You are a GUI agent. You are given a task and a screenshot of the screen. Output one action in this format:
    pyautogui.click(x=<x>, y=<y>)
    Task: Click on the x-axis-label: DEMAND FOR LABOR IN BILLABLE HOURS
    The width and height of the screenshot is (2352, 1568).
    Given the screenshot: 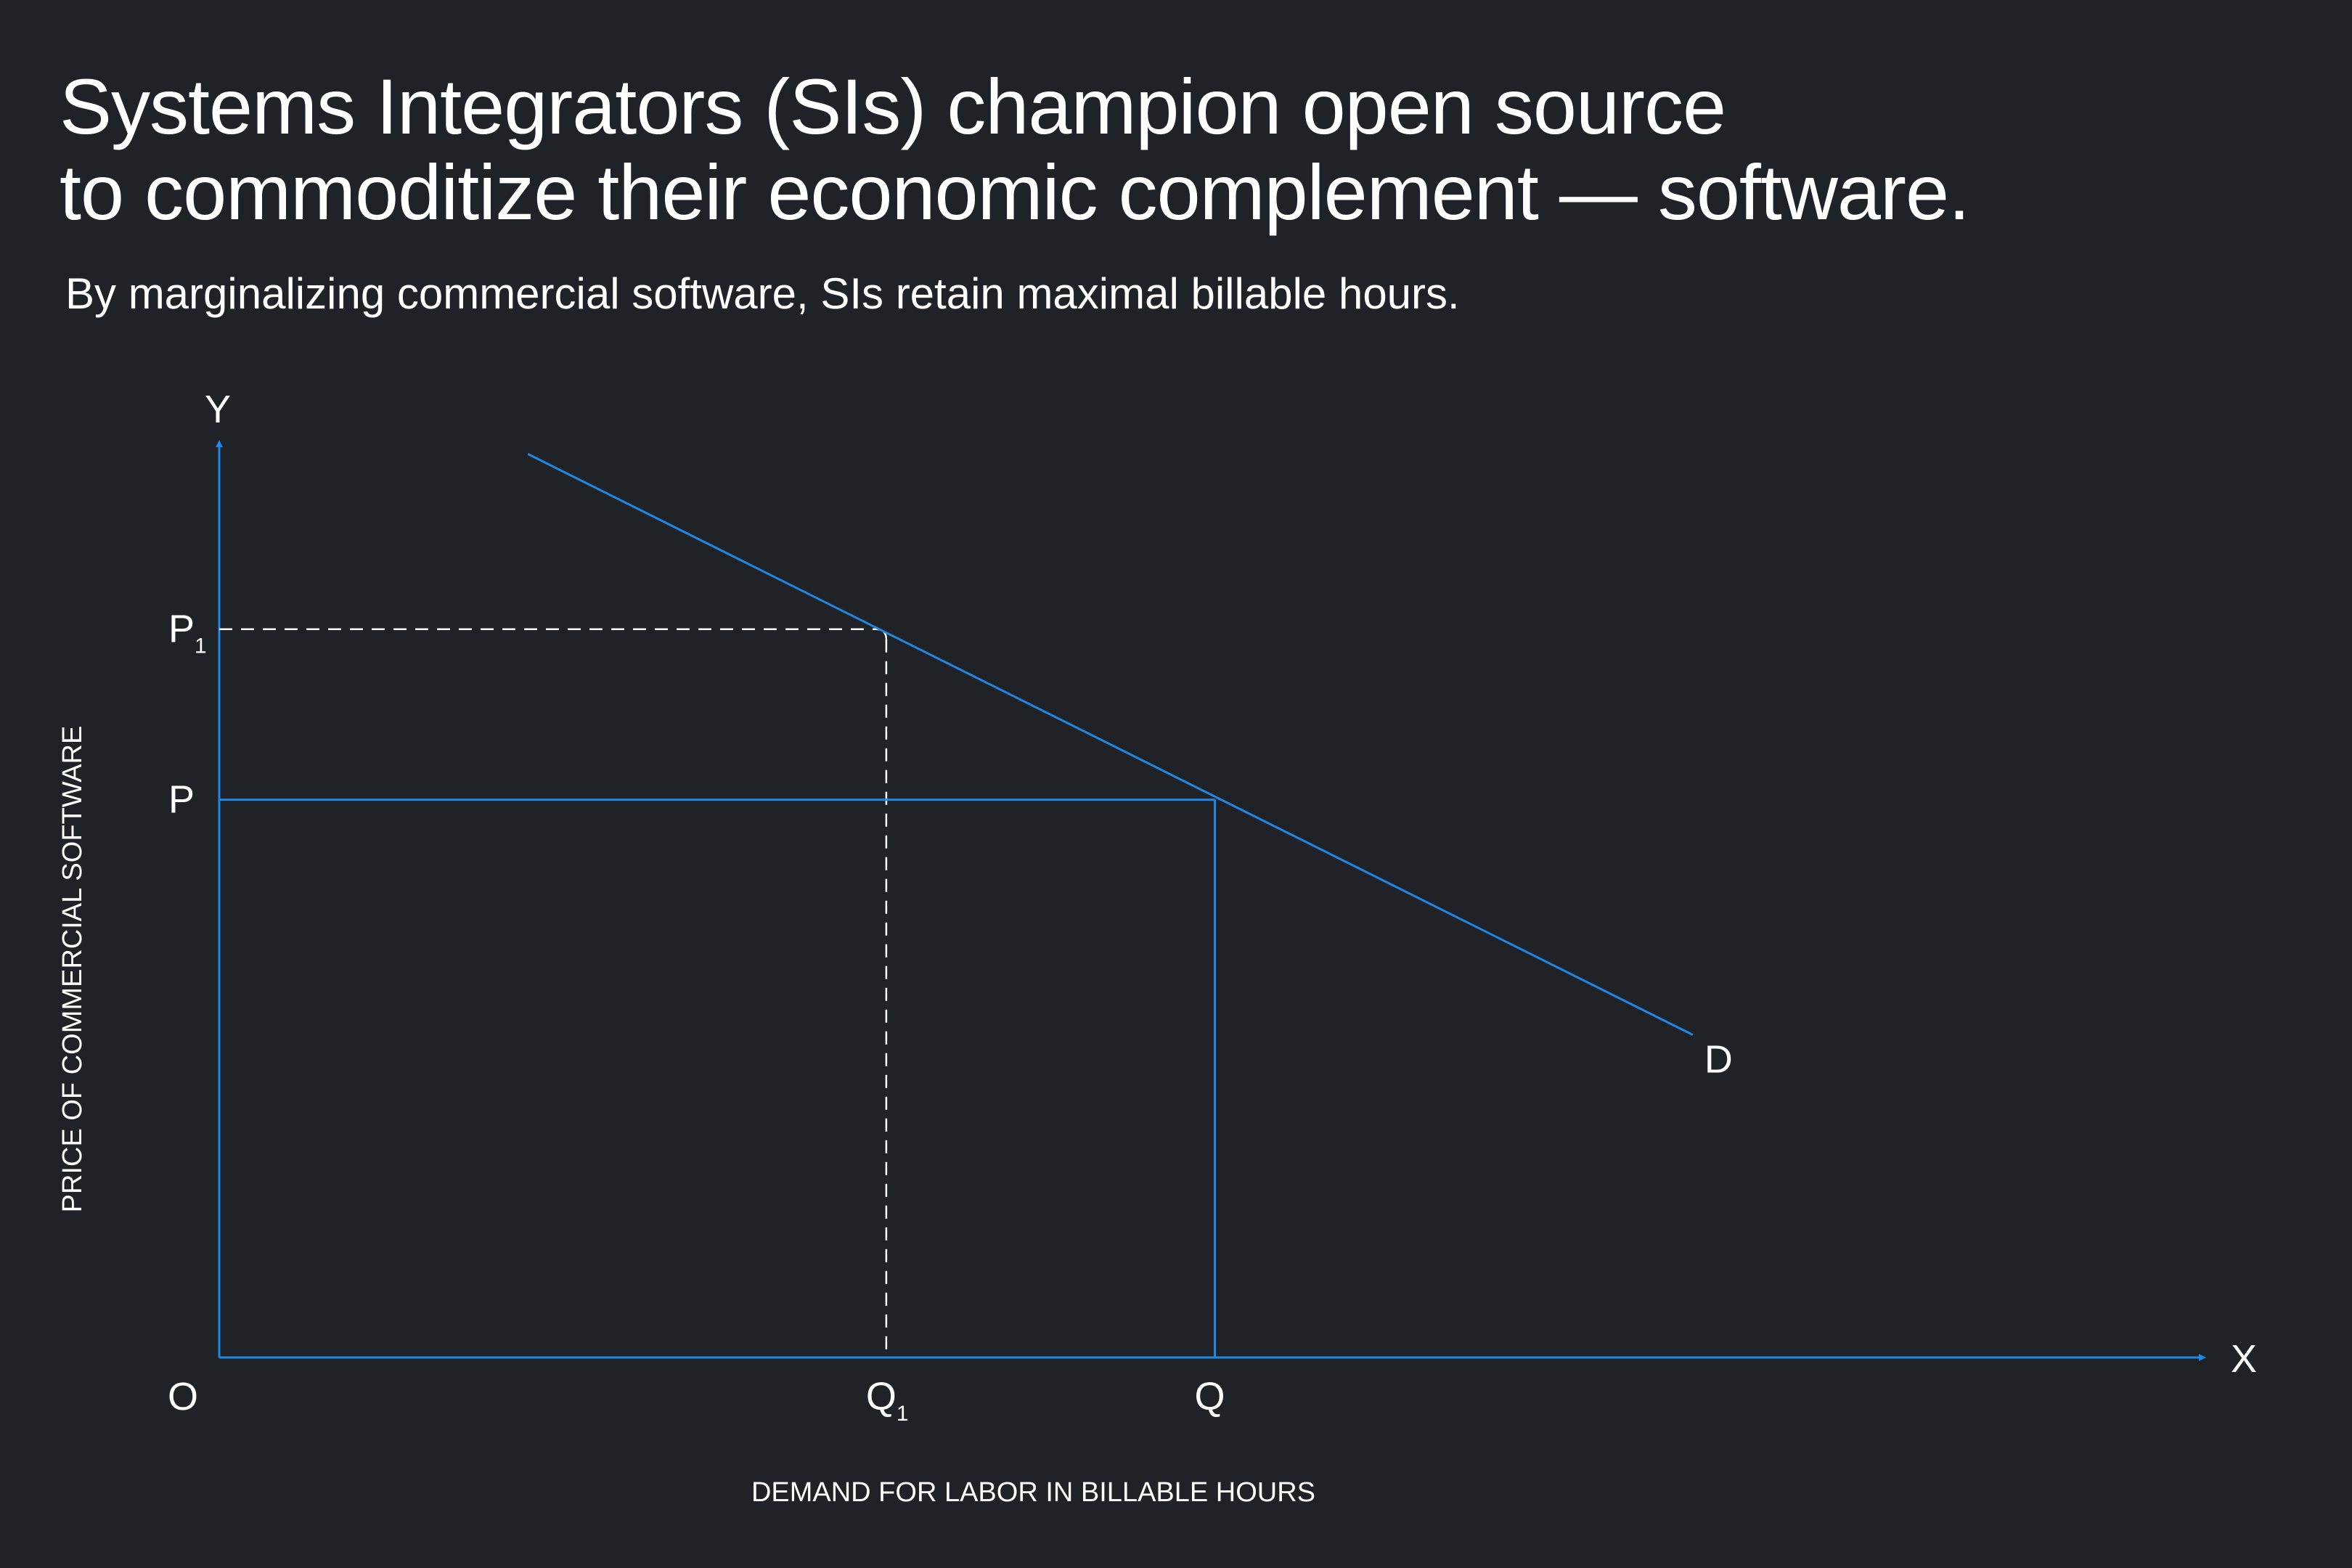 What is the action you would take?
    pyautogui.click(x=1033, y=1492)
    